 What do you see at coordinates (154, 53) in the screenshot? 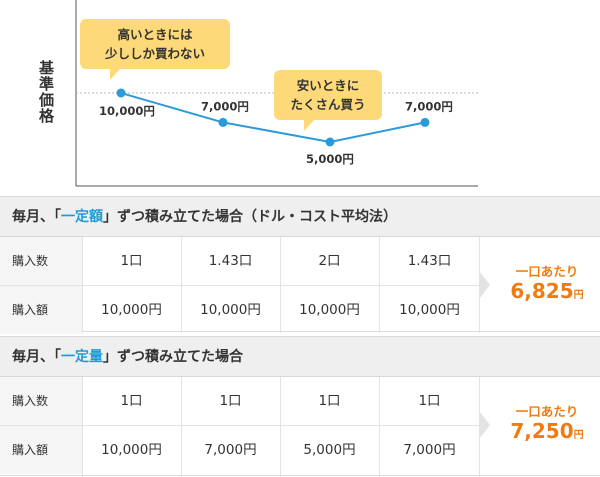
I see `annotation-line: 少ししか買わない` at bounding box center [154, 53].